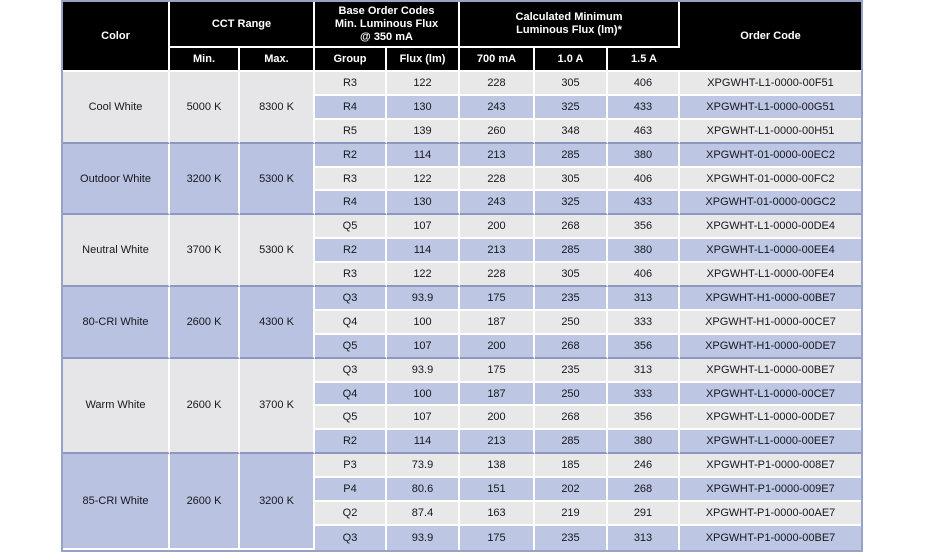 Image resolution: width=929 pixels, height=554 pixels. I want to click on color-name-cell: 85-CRI White, so click(116, 502).